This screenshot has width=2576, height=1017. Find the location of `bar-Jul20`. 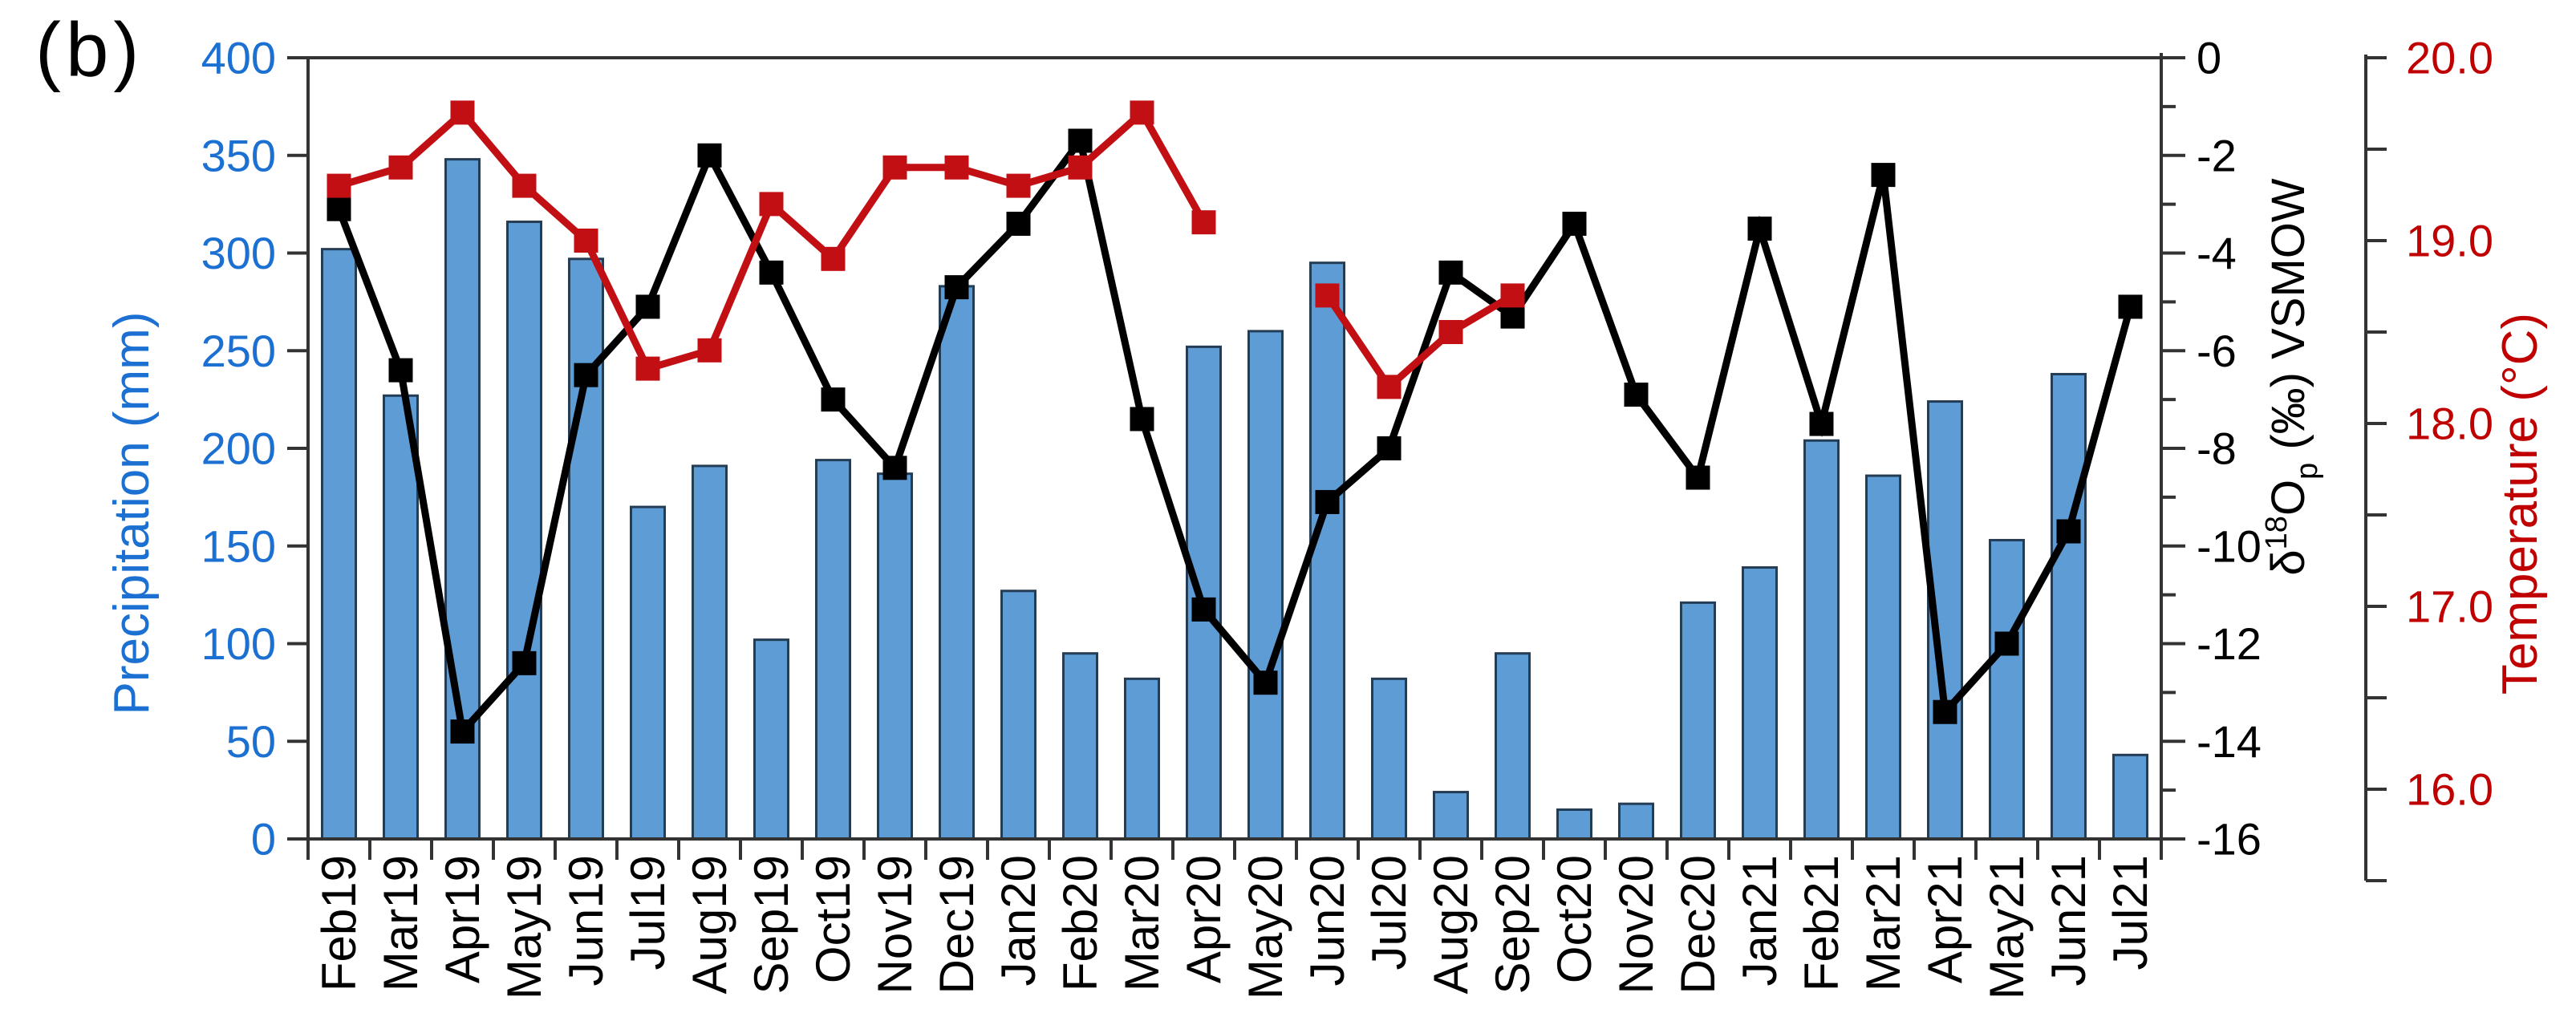

bar-Jul20 is located at coordinates (1389, 759).